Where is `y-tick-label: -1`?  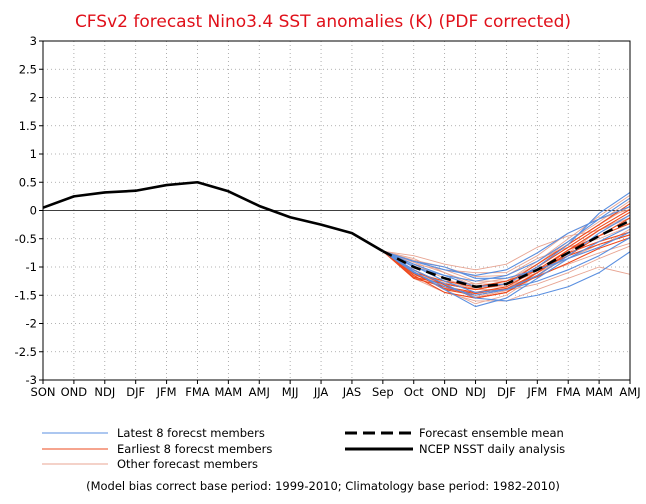
y-tick-label: -1 is located at coordinates (31, 267).